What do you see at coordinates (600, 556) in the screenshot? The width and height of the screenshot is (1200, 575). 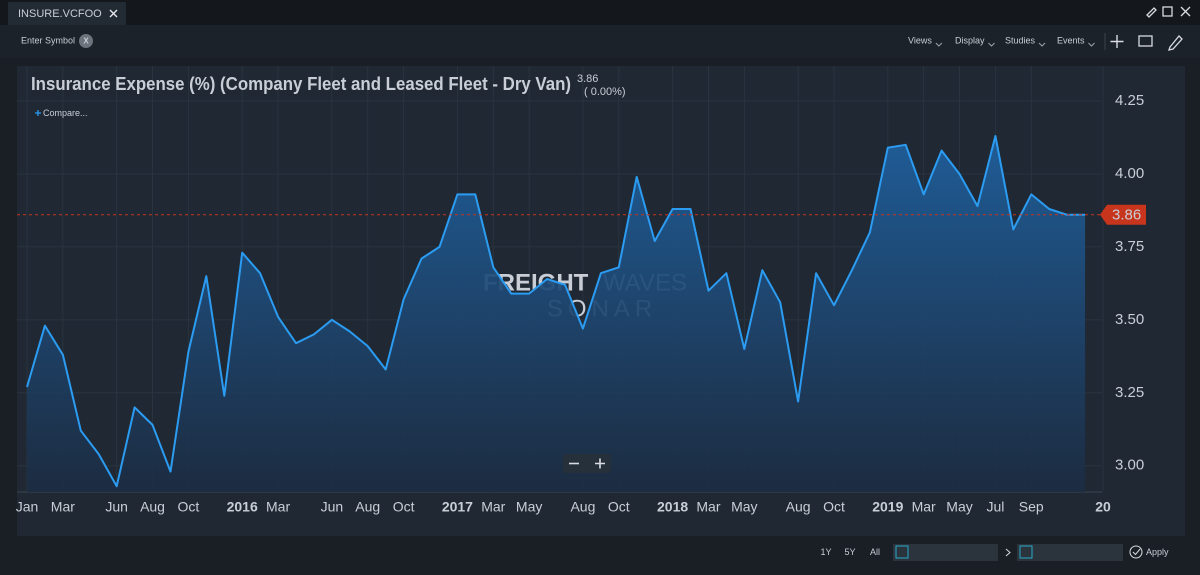 I see `footer` at bounding box center [600, 556].